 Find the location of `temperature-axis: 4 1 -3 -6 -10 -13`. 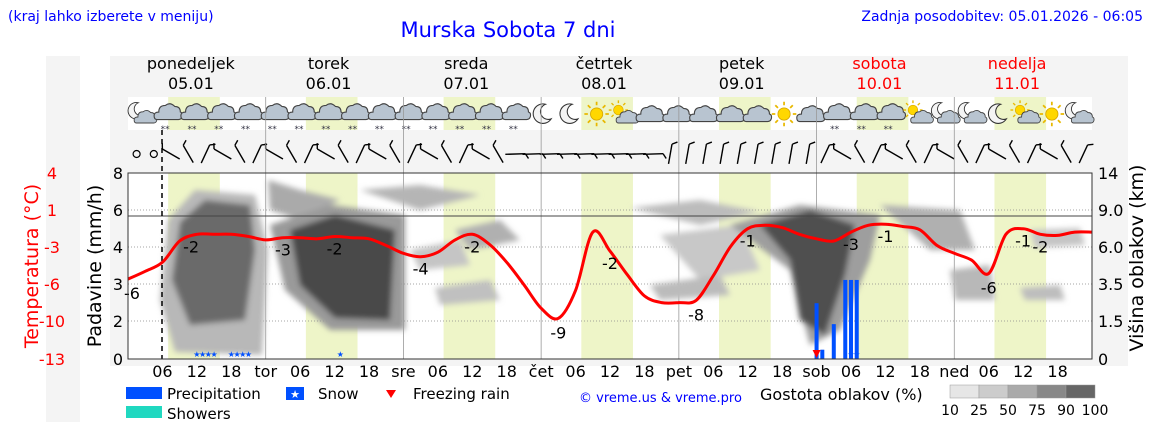

temperature-axis: 4 1 -3 -6 -10 -13 is located at coordinates (52, 266).